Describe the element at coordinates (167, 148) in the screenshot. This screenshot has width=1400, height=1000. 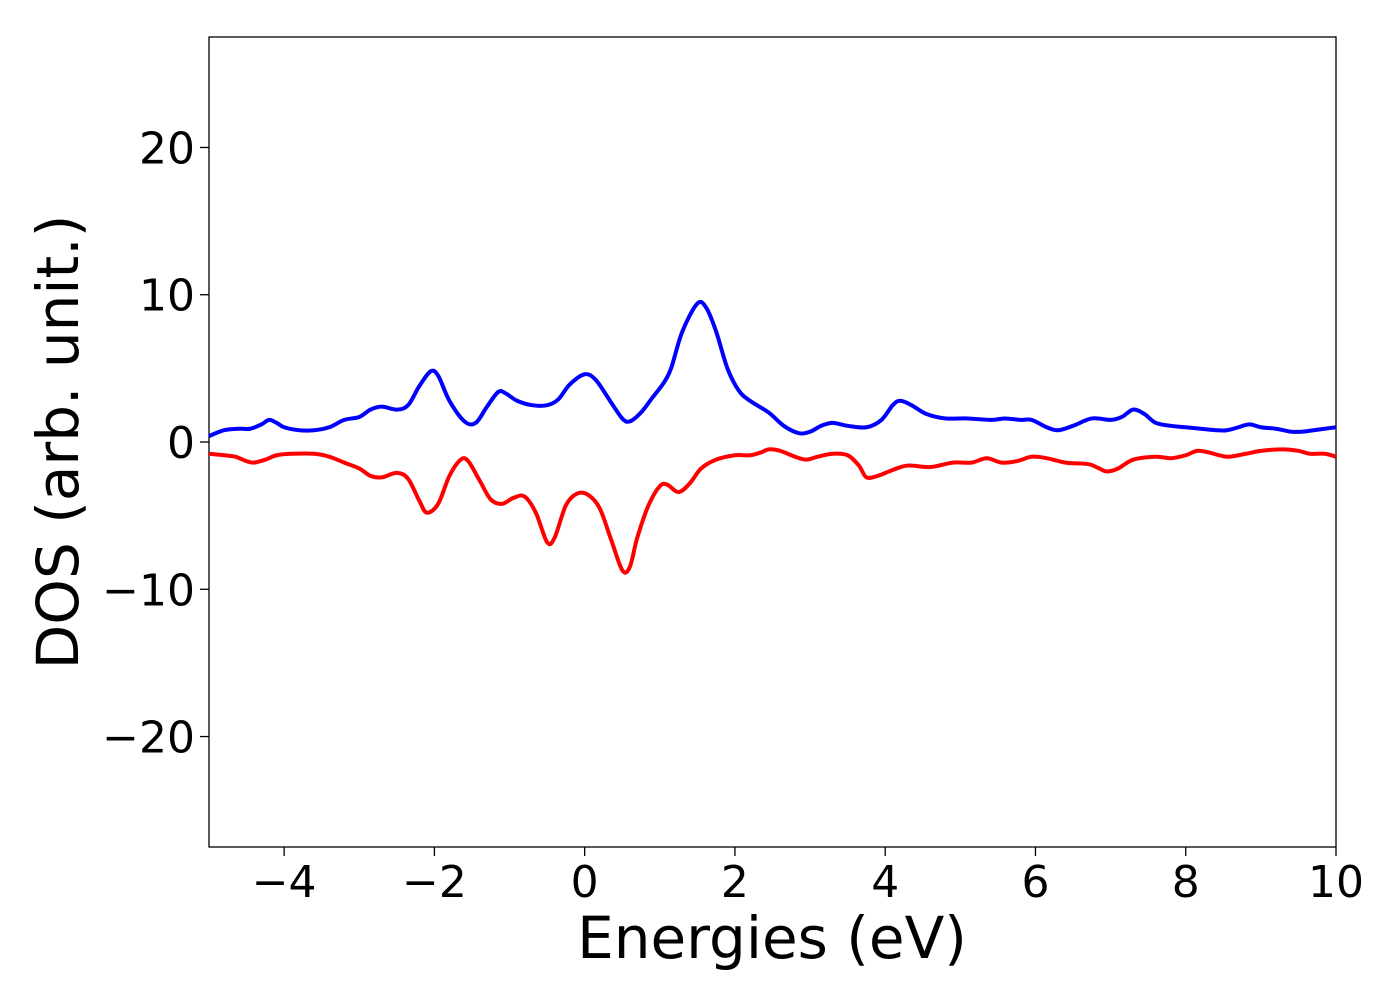
I see `y-tick-label: 20` at that location.